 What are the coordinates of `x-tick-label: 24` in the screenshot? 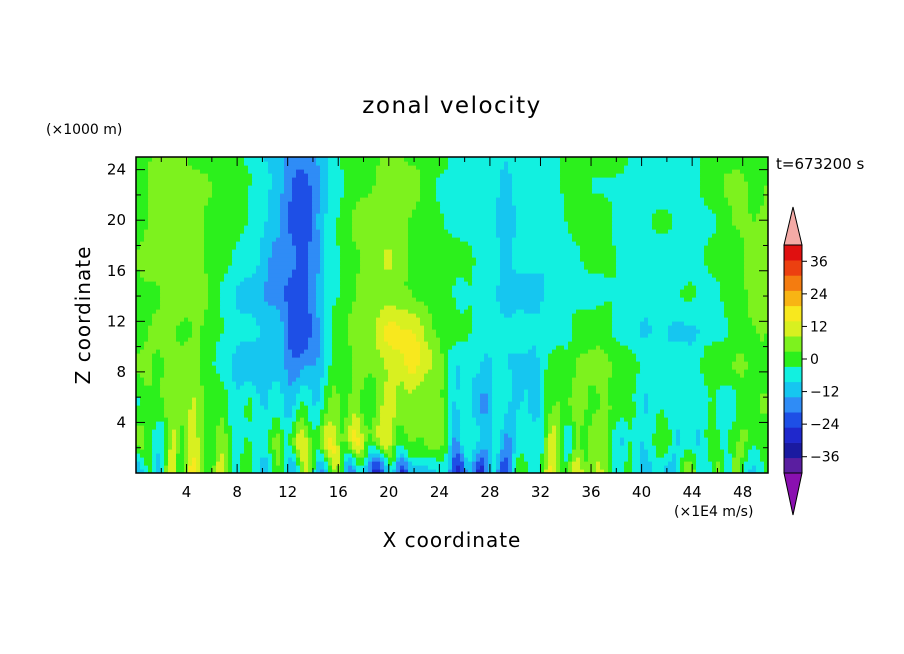 It's located at (439, 492).